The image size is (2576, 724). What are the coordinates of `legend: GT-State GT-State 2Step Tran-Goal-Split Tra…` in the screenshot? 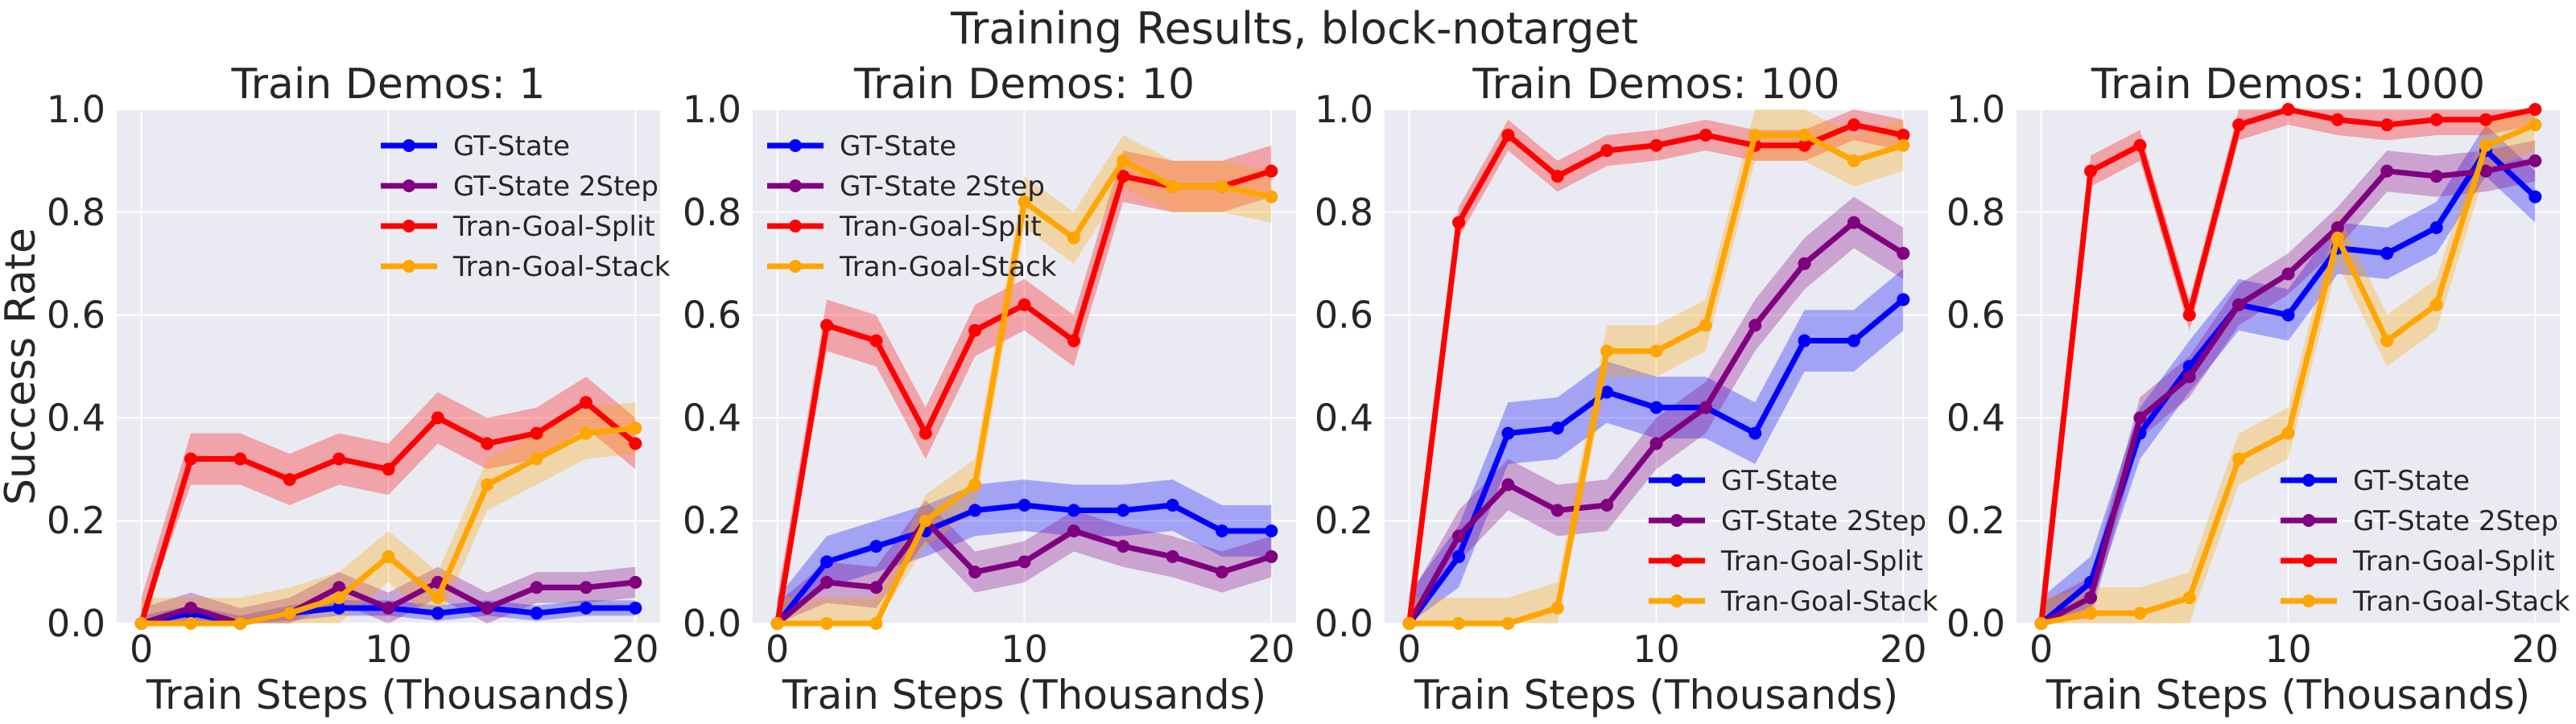 It's located at (2425, 541).